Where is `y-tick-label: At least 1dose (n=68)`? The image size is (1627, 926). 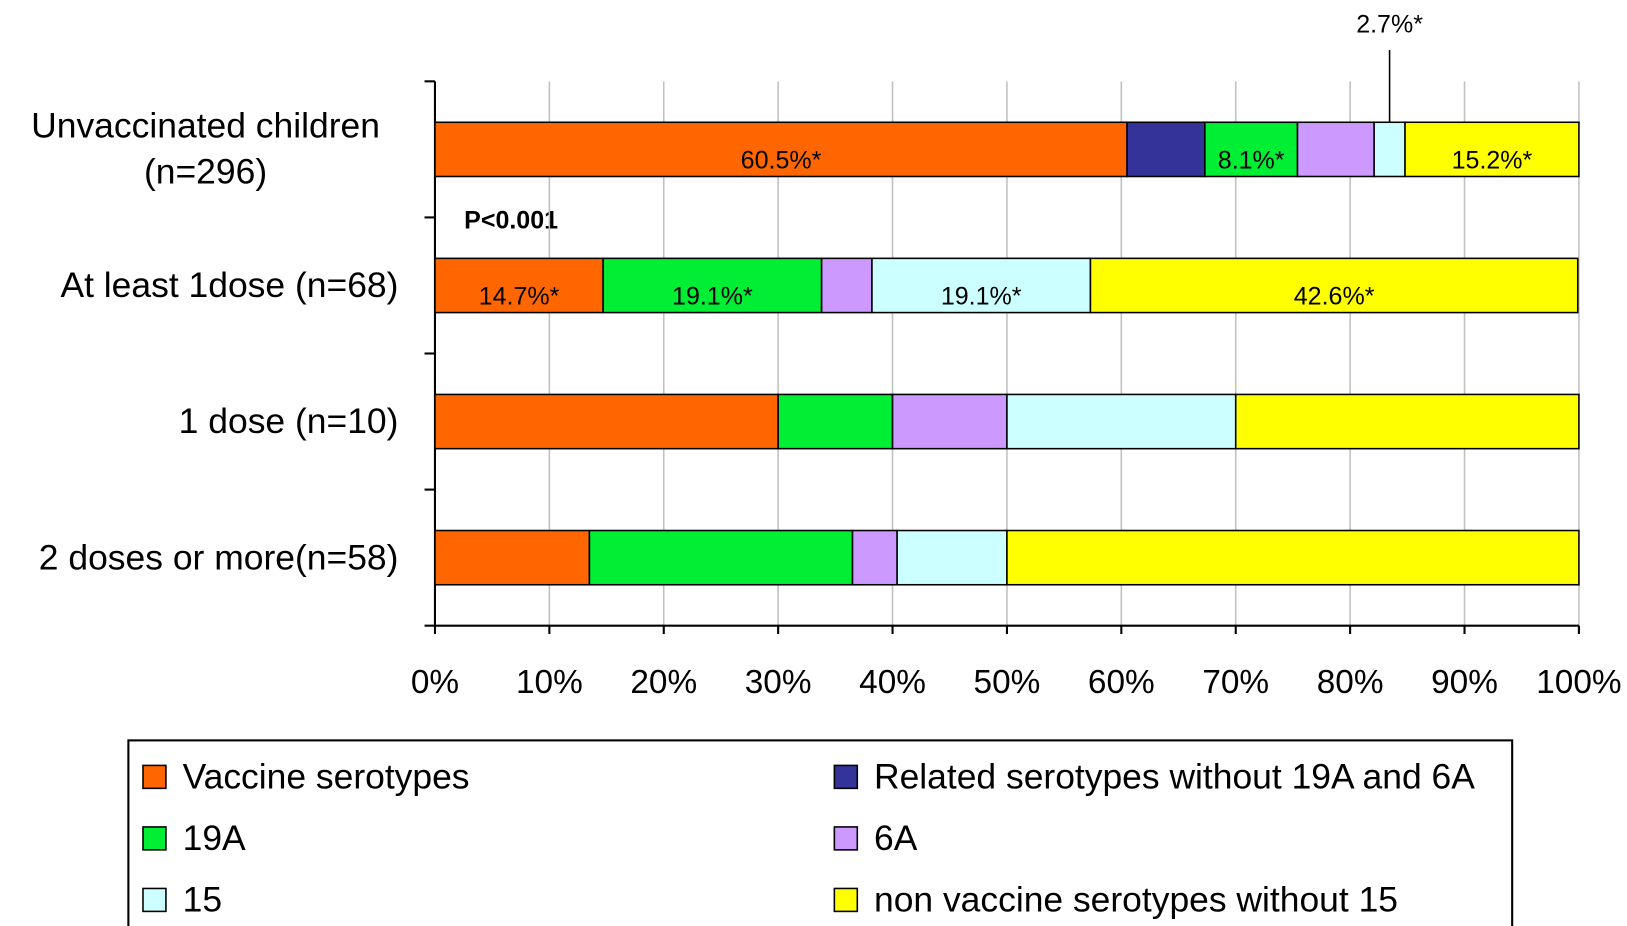
y-tick-label: At least 1dose (n=68) is located at coordinates (229, 285).